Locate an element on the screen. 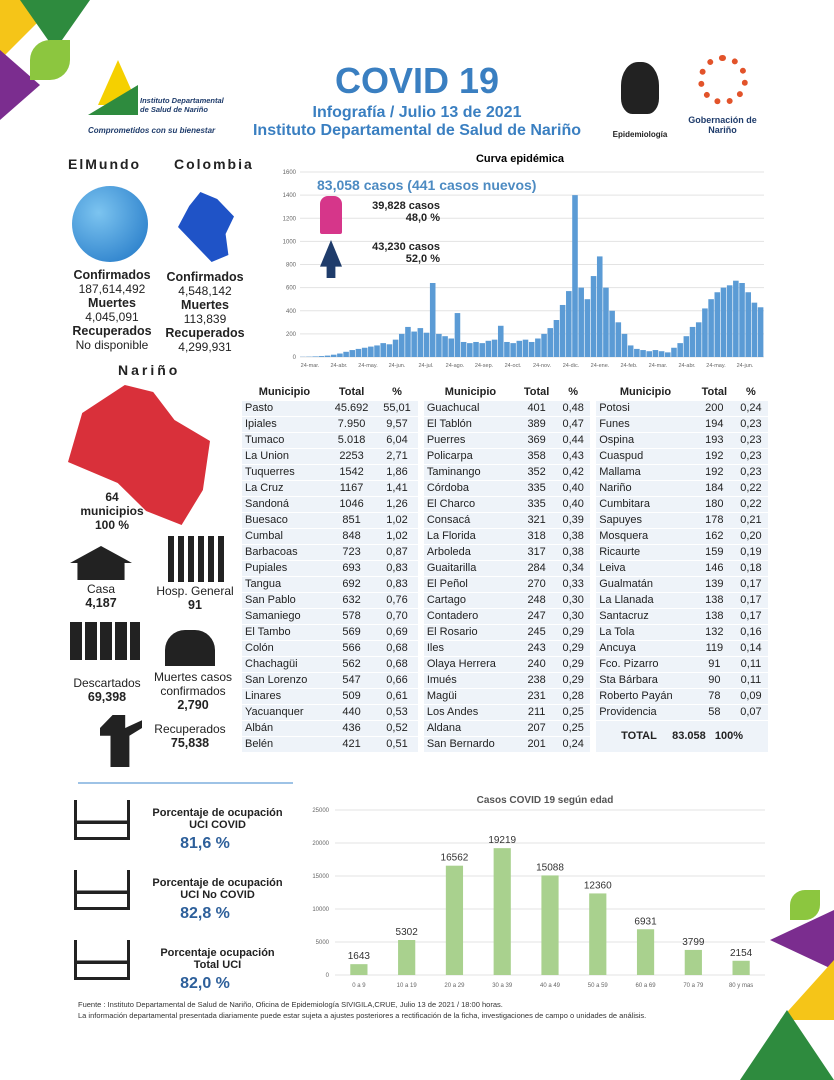 The width and height of the screenshot is (834, 1080). table-cell: 1,02 is located at coordinates (397, 536).